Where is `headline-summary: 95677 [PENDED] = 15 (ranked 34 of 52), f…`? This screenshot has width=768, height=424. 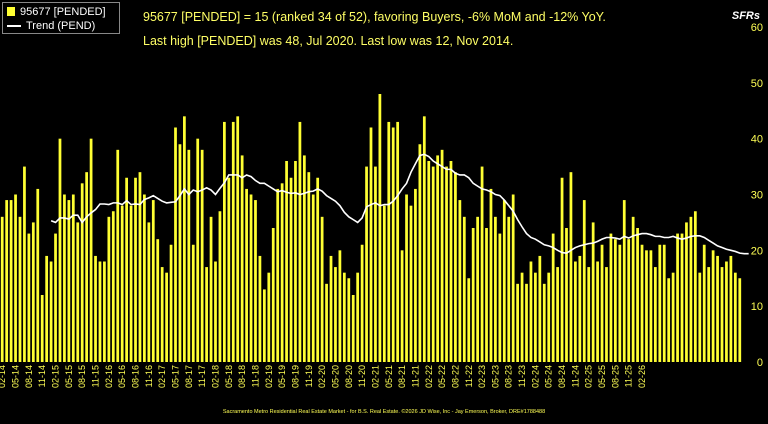
headline-summary: 95677 [PENDED] = 15 (ranked 34 of 52), f… is located at coordinates (374, 17).